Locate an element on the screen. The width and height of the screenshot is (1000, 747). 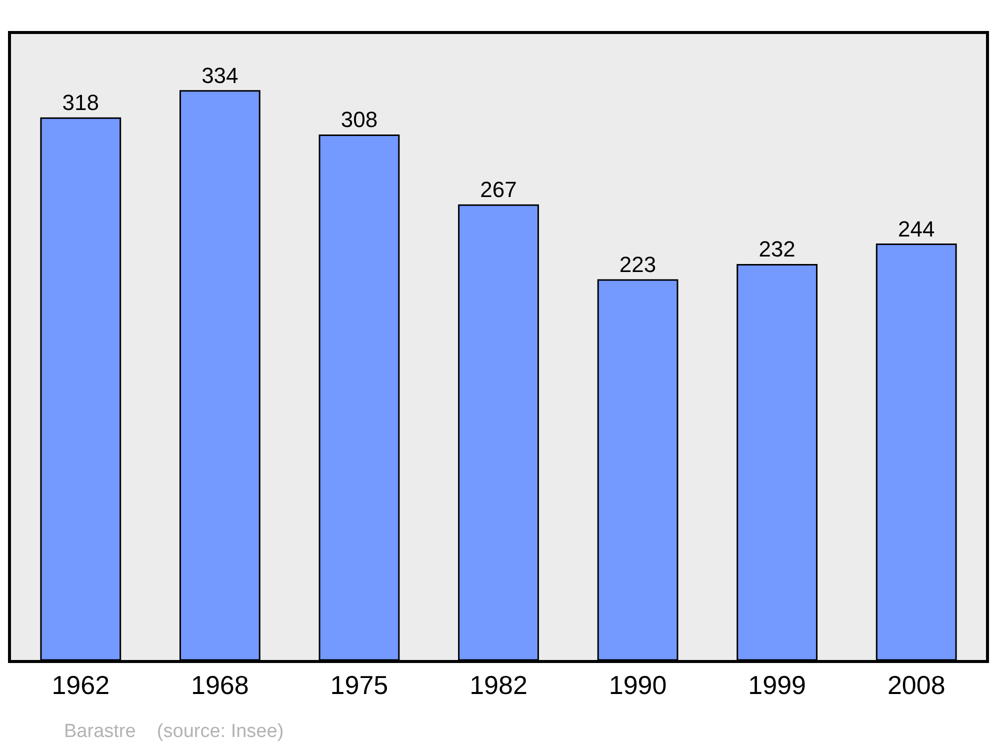
x-tick-label: 1975 is located at coordinates (359, 685).